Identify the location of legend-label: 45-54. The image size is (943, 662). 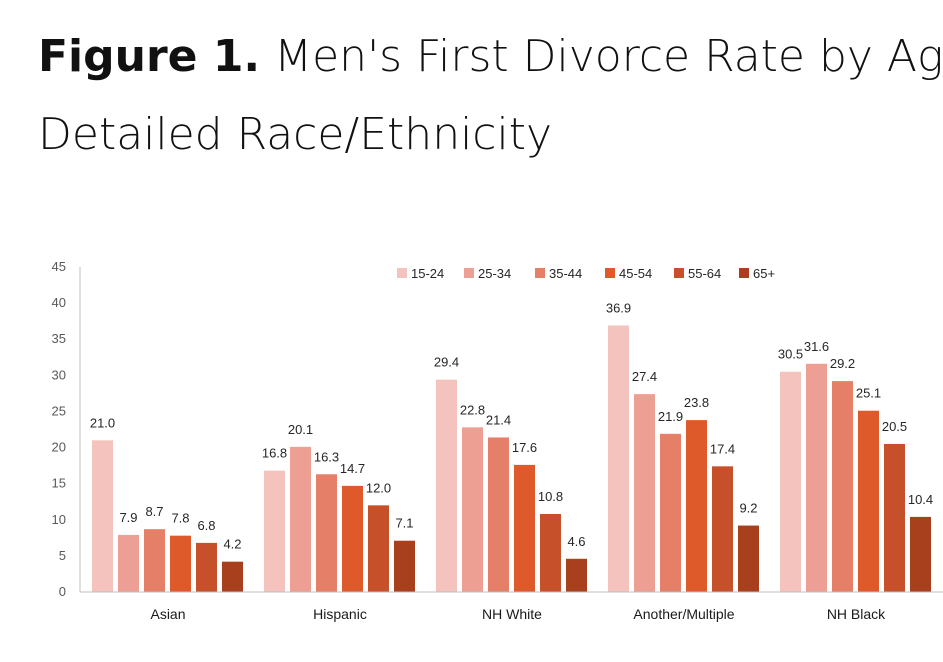
(635, 273).